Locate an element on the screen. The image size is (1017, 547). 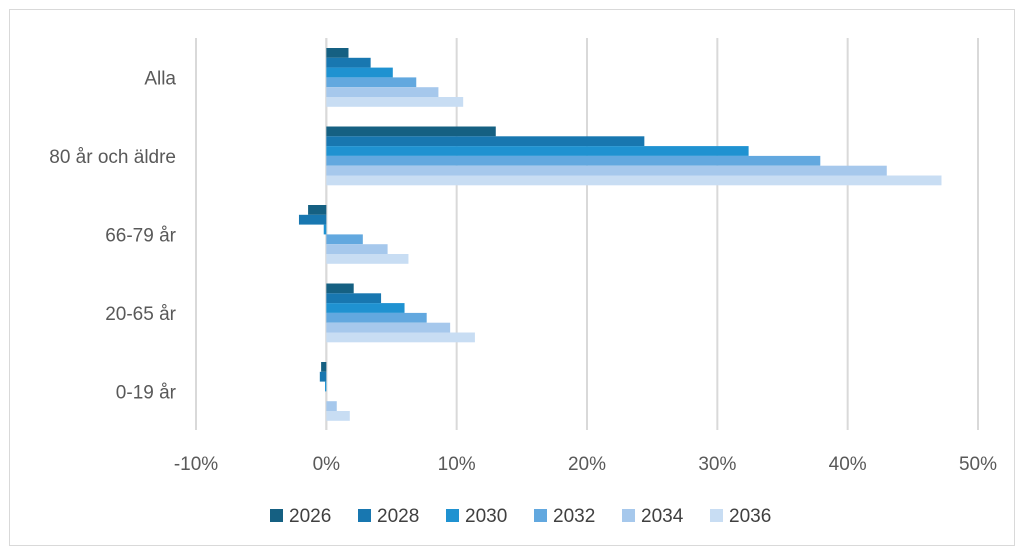
legend-label: 2034 is located at coordinates (662, 516).